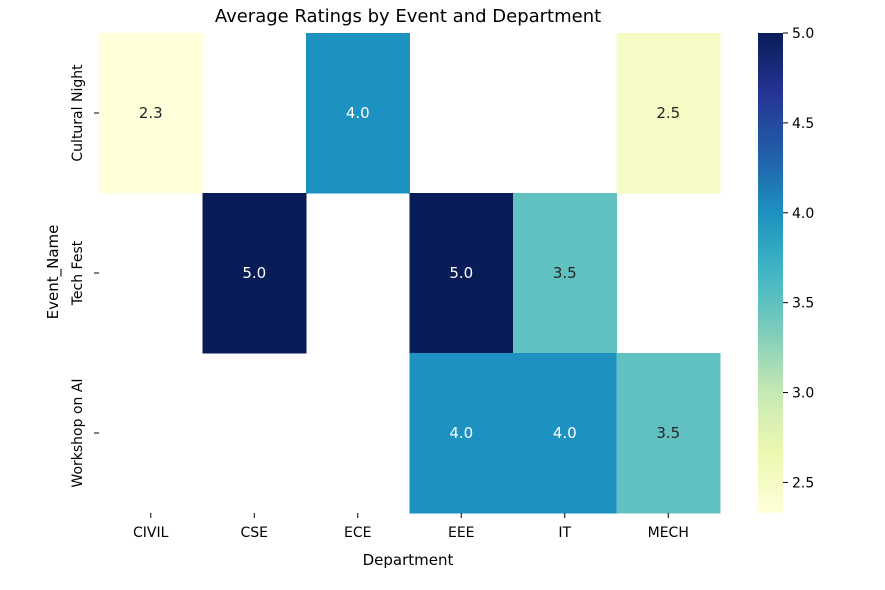  I want to click on chart-title: Average Ratings by Event and Department, so click(408, 16).